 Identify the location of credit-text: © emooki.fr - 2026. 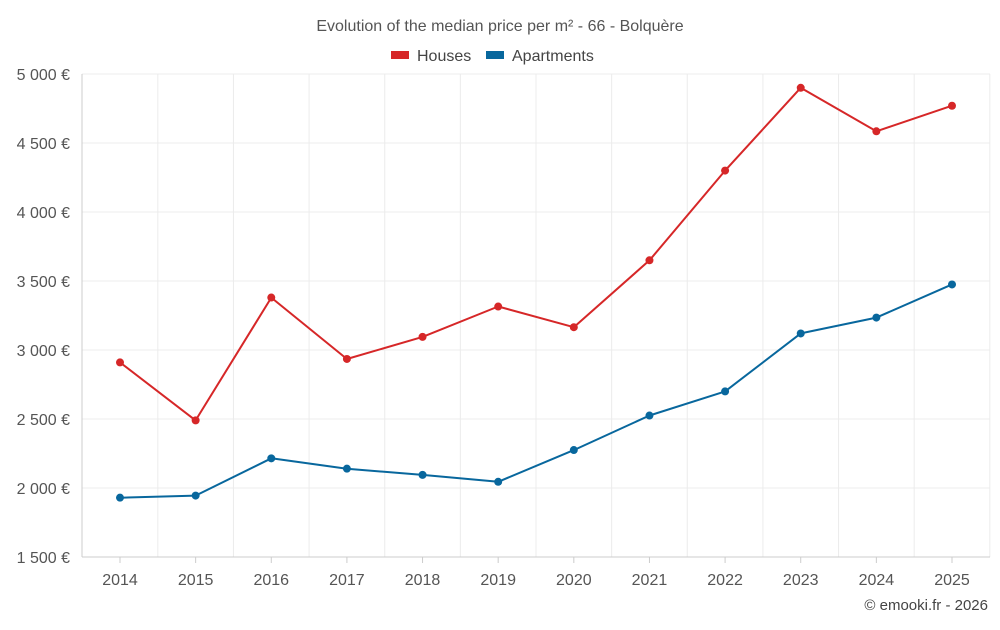
(926, 605).